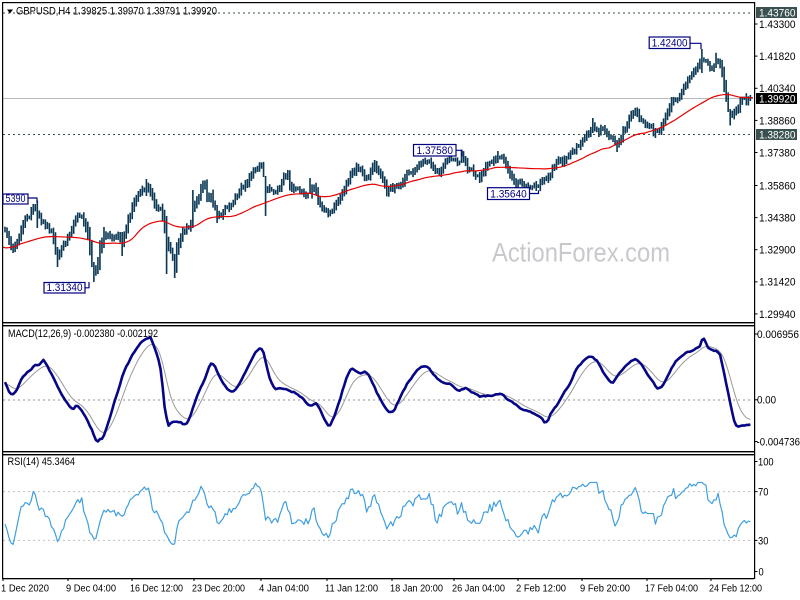 This screenshot has width=800, height=600. I want to click on svg-text: 17 Feb 04:00, so click(671, 589).